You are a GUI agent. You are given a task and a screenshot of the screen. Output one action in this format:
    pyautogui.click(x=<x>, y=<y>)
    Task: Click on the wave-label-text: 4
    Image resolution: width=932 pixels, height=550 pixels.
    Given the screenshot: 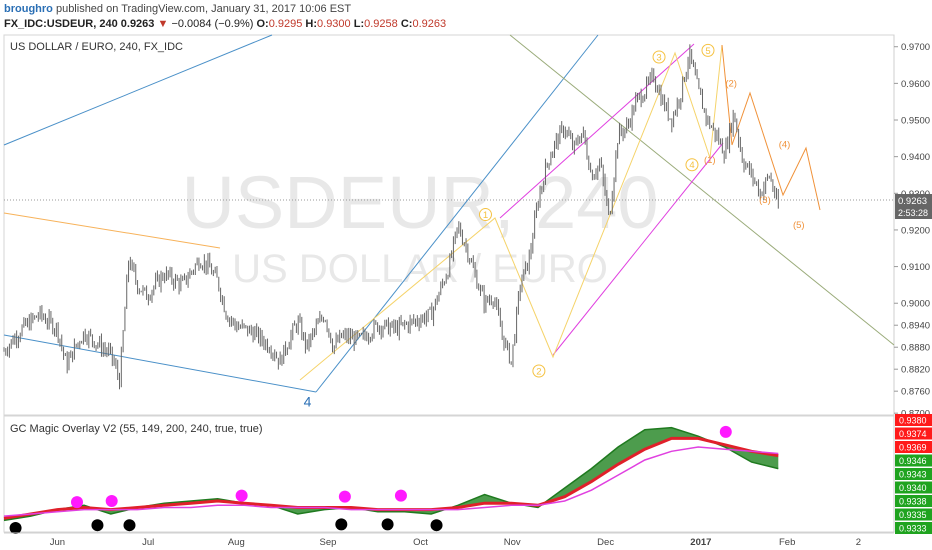 What is the action you would take?
    pyautogui.click(x=691, y=165)
    